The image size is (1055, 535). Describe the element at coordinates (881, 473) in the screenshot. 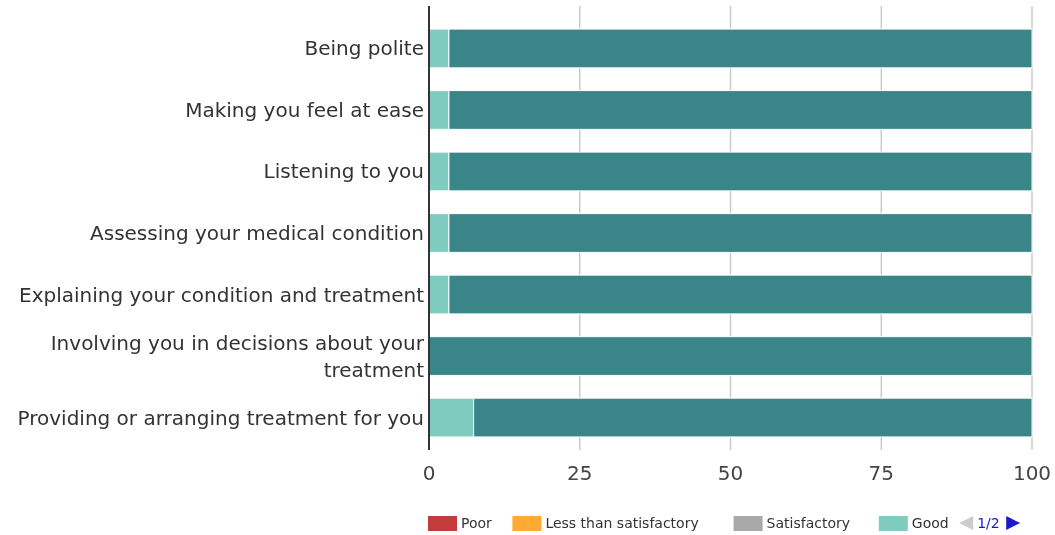

I see `x-tick-label: 75` at that location.